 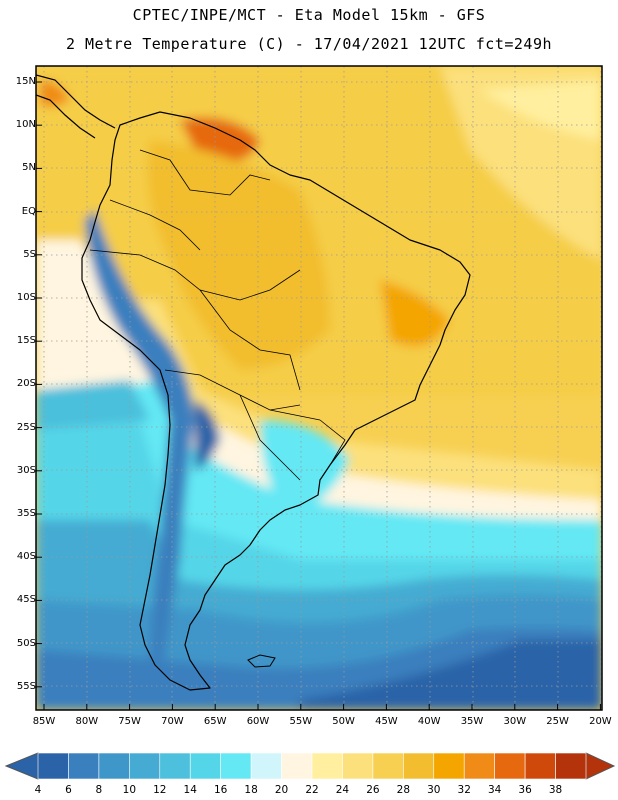 I want to click on colorbar-label: 22, so click(x=312, y=790).